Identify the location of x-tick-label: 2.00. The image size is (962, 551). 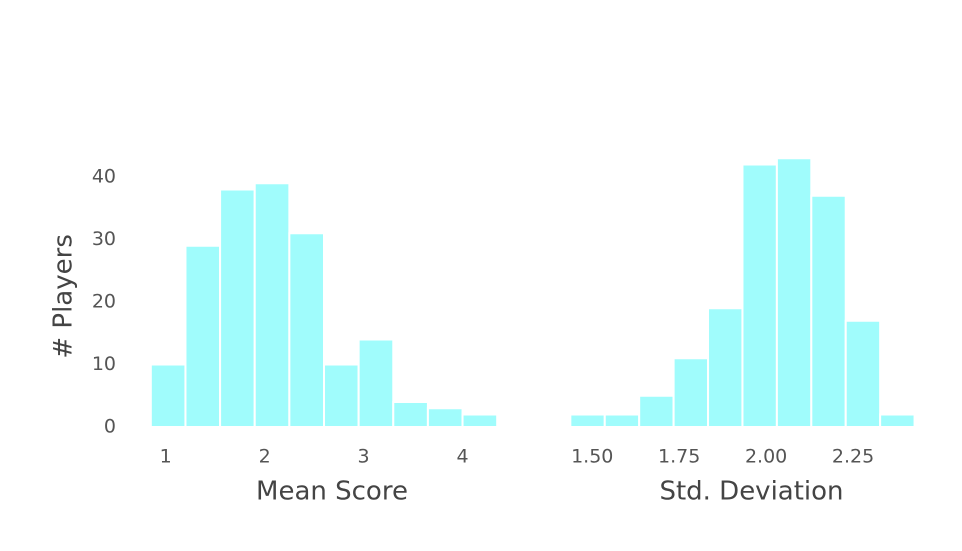
(766, 457).